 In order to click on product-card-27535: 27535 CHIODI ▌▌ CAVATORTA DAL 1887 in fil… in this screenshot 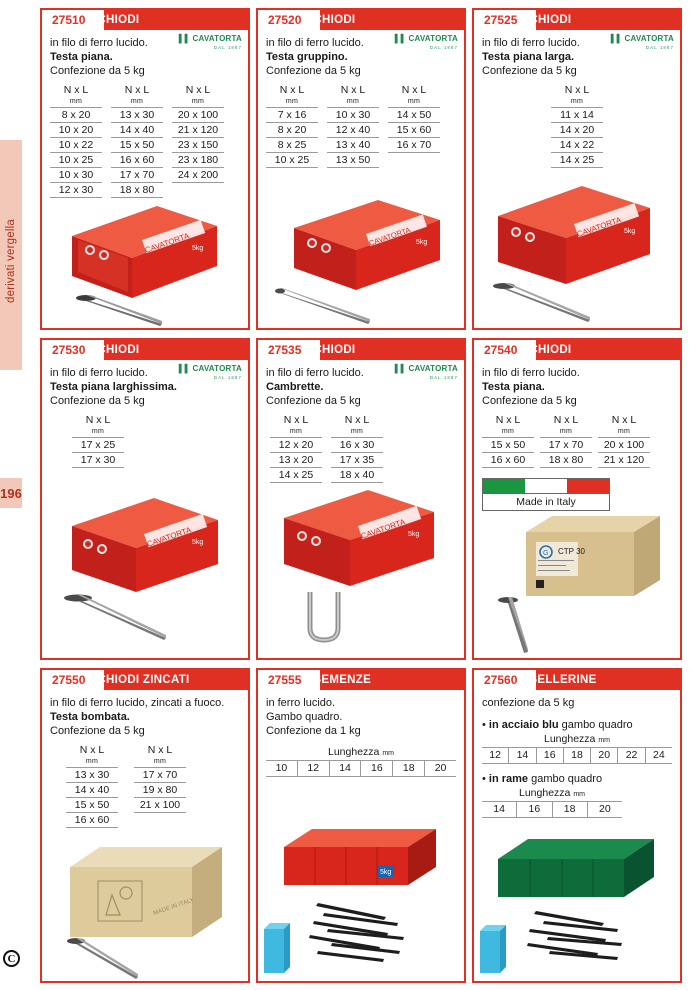, I will do `click(361, 499)`.